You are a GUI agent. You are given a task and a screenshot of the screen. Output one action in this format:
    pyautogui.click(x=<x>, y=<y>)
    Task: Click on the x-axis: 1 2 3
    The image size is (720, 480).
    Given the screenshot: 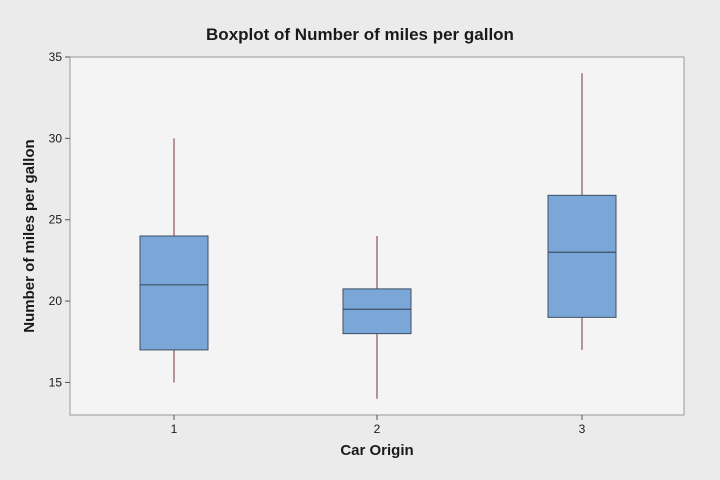 What is the action you would take?
    pyautogui.click(x=378, y=425)
    